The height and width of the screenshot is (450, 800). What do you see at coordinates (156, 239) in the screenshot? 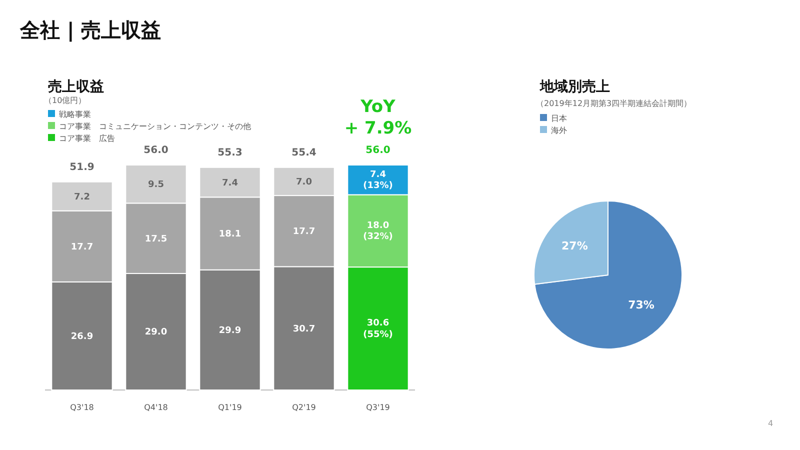
I see `data-label: 17.5` at bounding box center [156, 239].